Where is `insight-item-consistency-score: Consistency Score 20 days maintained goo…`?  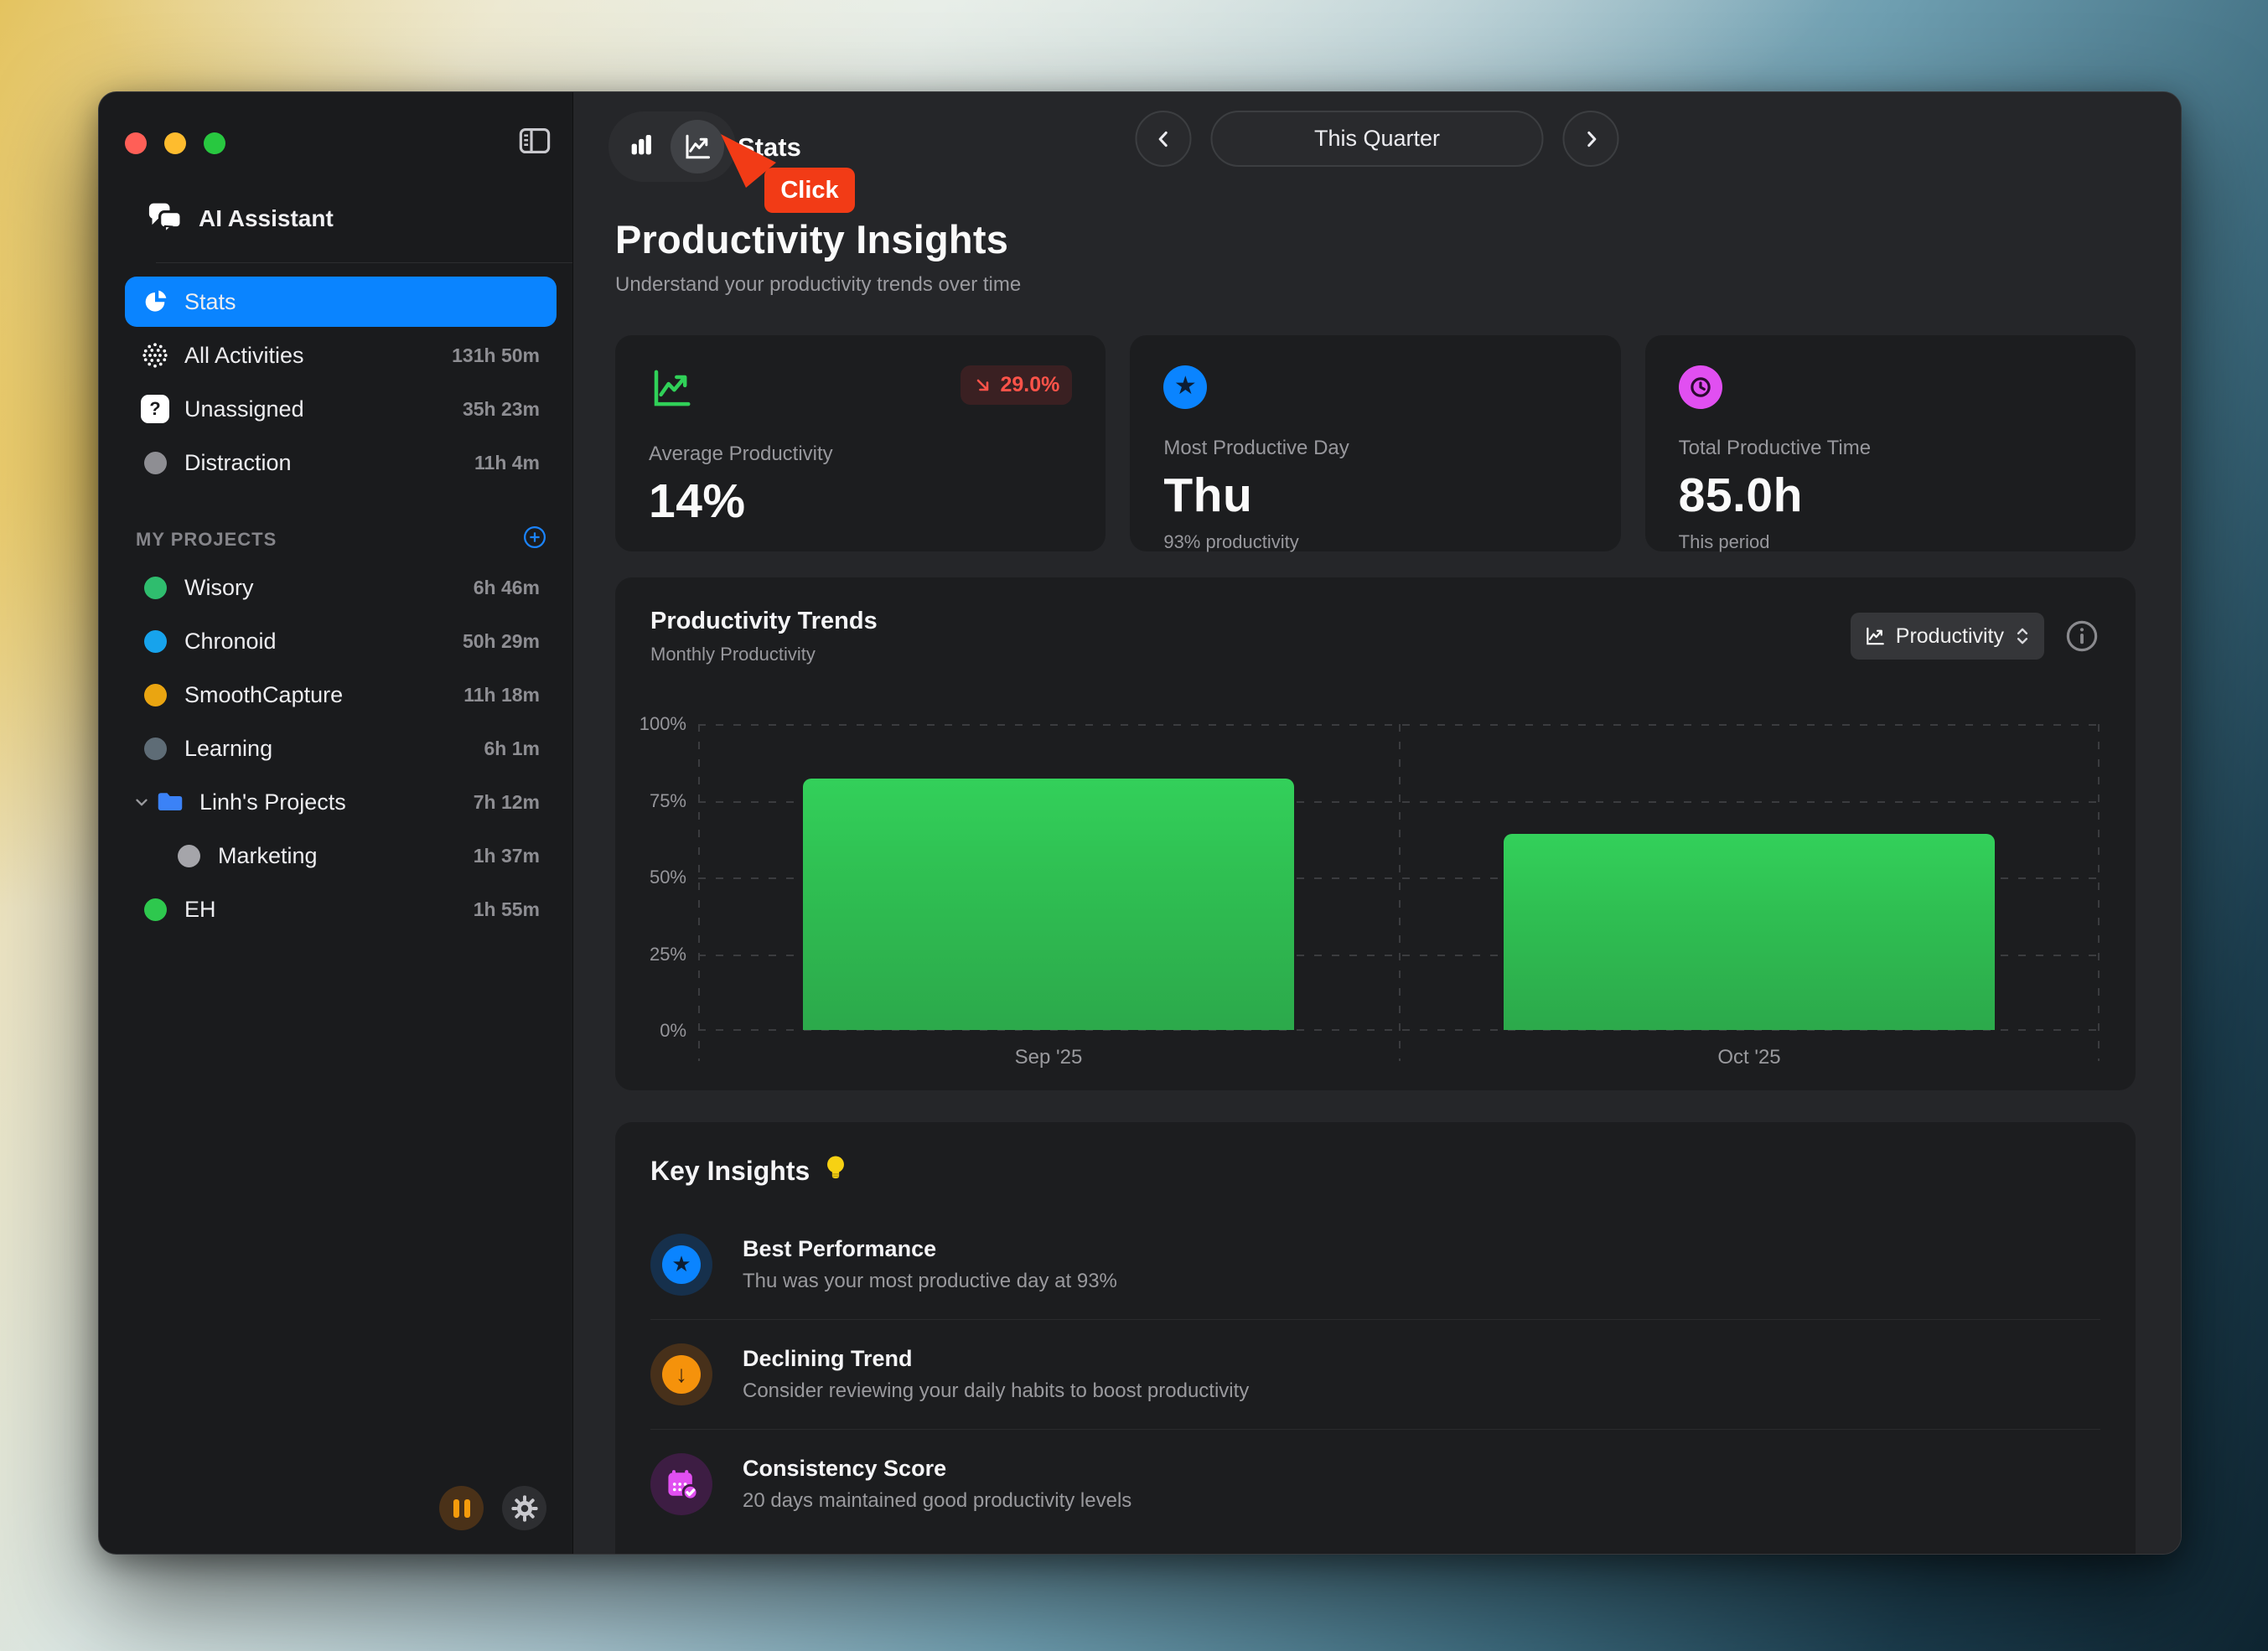
insight-item-consistency-score: Consistency Score 20 days maintained goo… is located at coordinates (1375, 1484).